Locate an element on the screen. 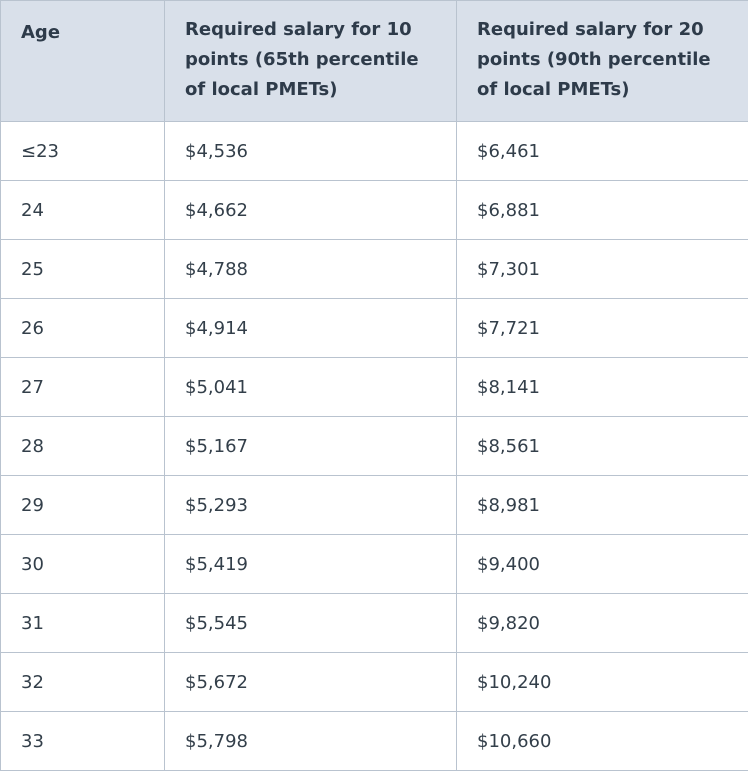 This screenshot has width=748, height=771. header-age: Age is located at coordinates (82, 61).